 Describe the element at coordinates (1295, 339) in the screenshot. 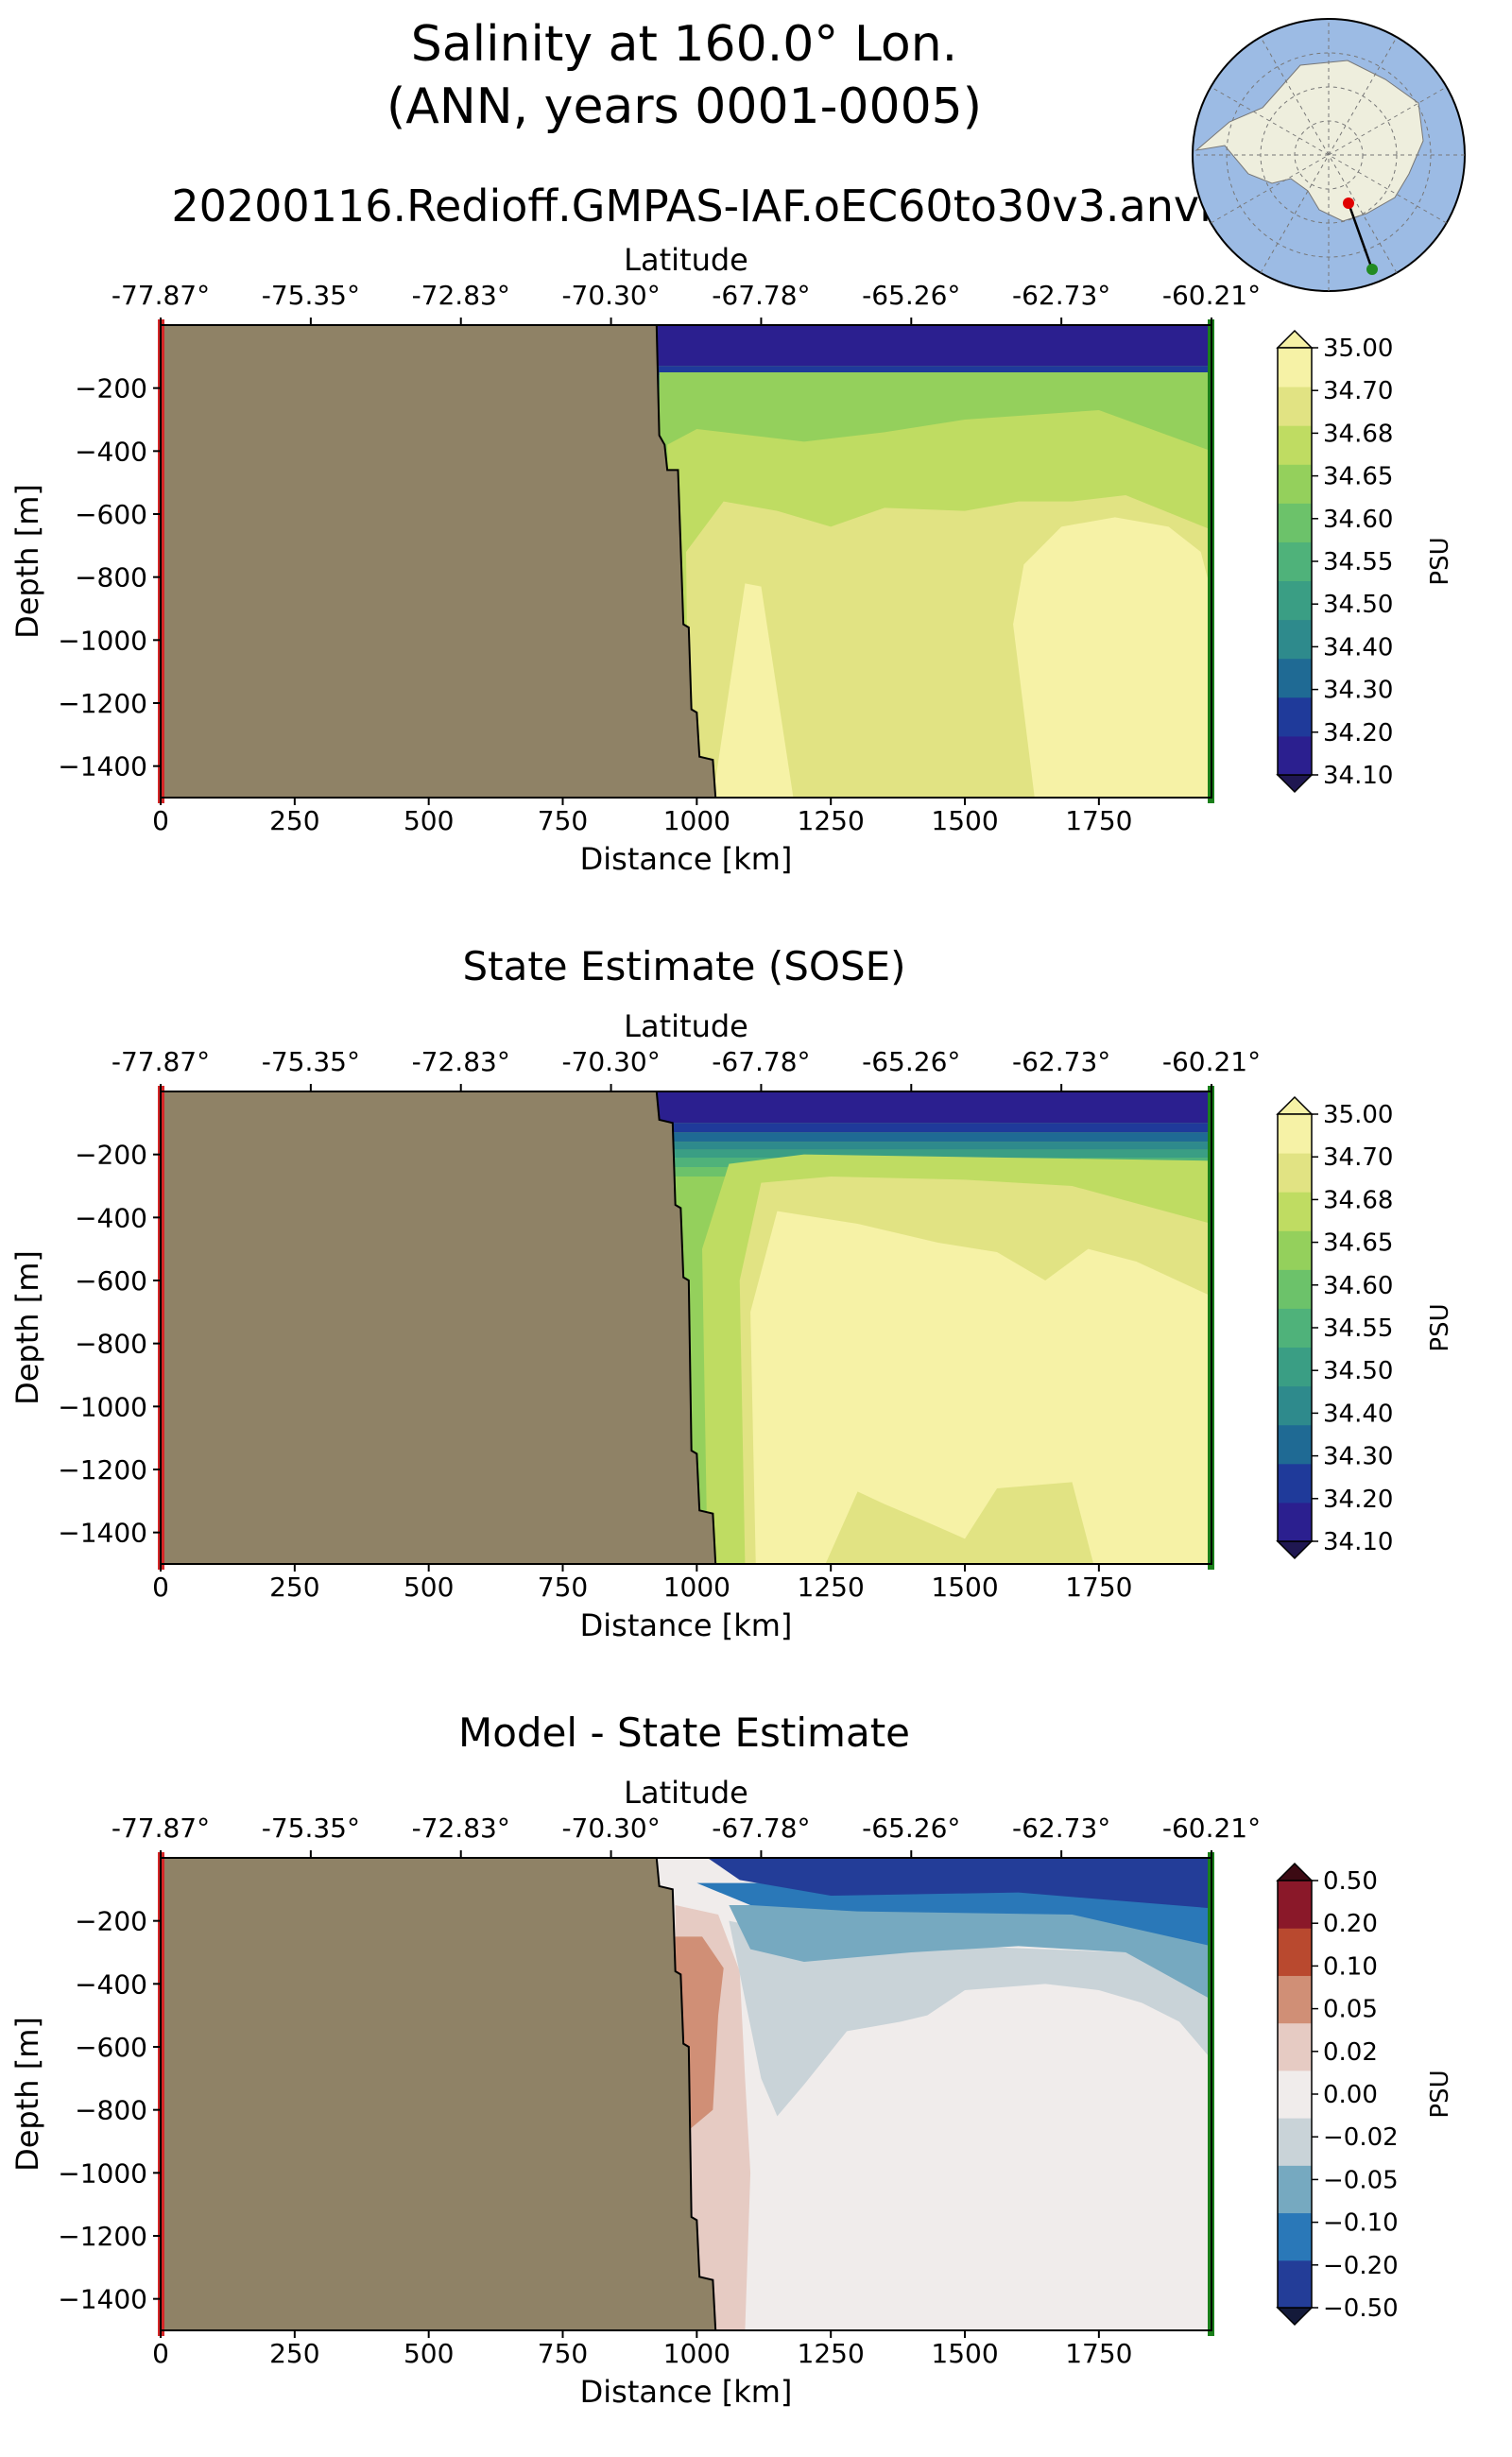

I see `colorbar-extend-top` at that location.